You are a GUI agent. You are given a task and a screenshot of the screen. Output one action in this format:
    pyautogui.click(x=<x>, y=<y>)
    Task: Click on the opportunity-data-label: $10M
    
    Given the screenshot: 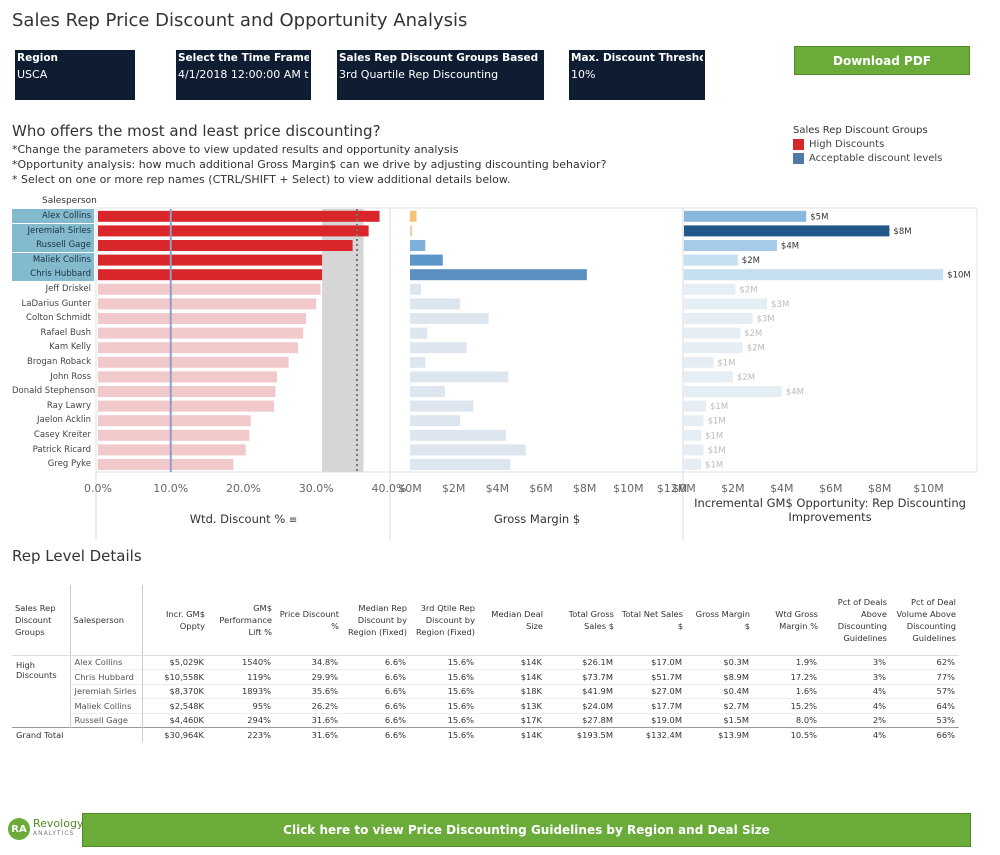 What is the action you would take?
    pyautogui.click(x=959, y=276)
    